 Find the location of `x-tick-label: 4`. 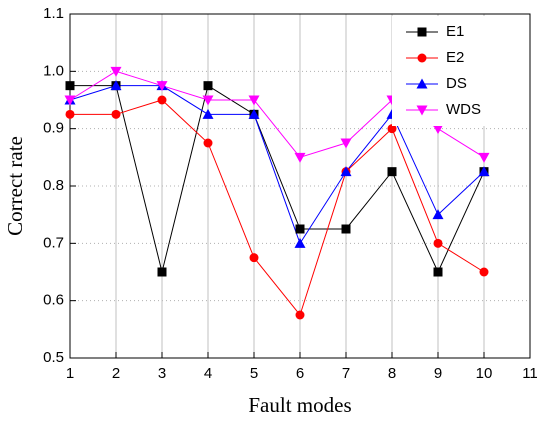

x-tick-label: 4 is located at coordinates (208, 373).